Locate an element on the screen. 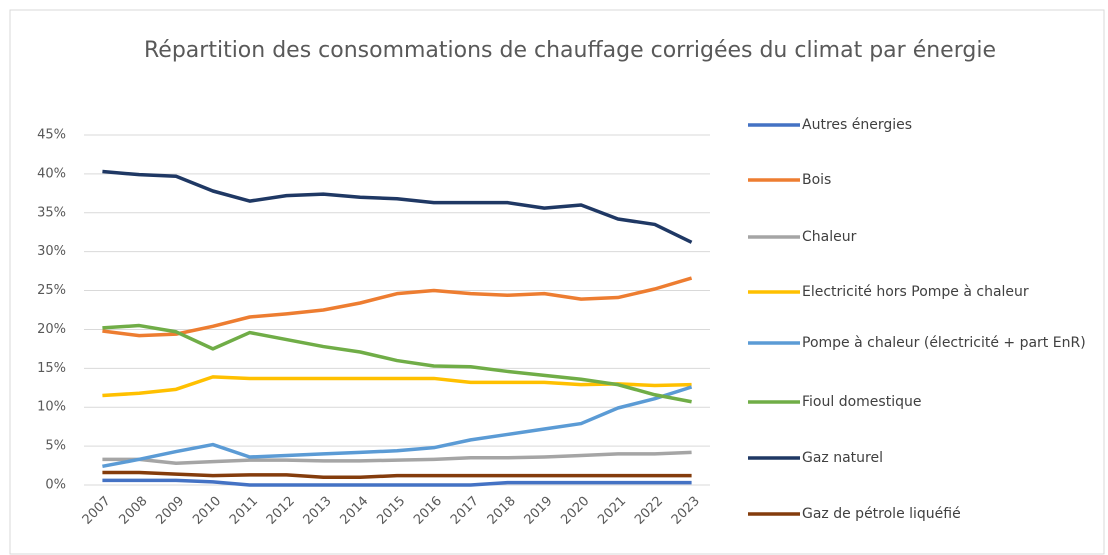 This screenshot has height=555, width=1108. y-tick-label: 15% is located at coordinates (51, 368).